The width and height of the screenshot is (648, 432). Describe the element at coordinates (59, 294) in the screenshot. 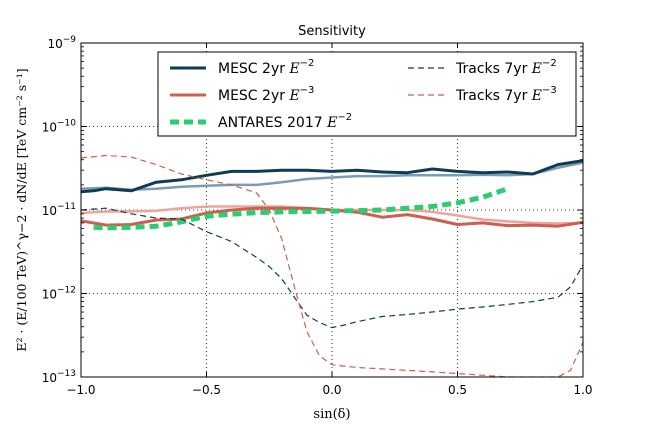

I see `y-tick-label: 10−12` at that location.